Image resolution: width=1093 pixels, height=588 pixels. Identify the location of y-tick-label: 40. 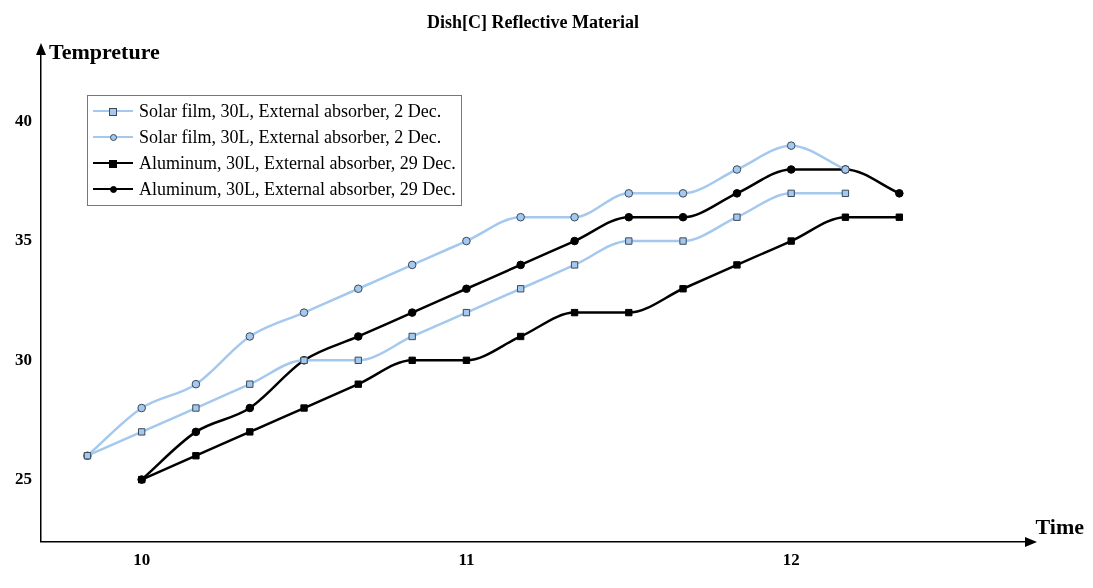
(23, 121).